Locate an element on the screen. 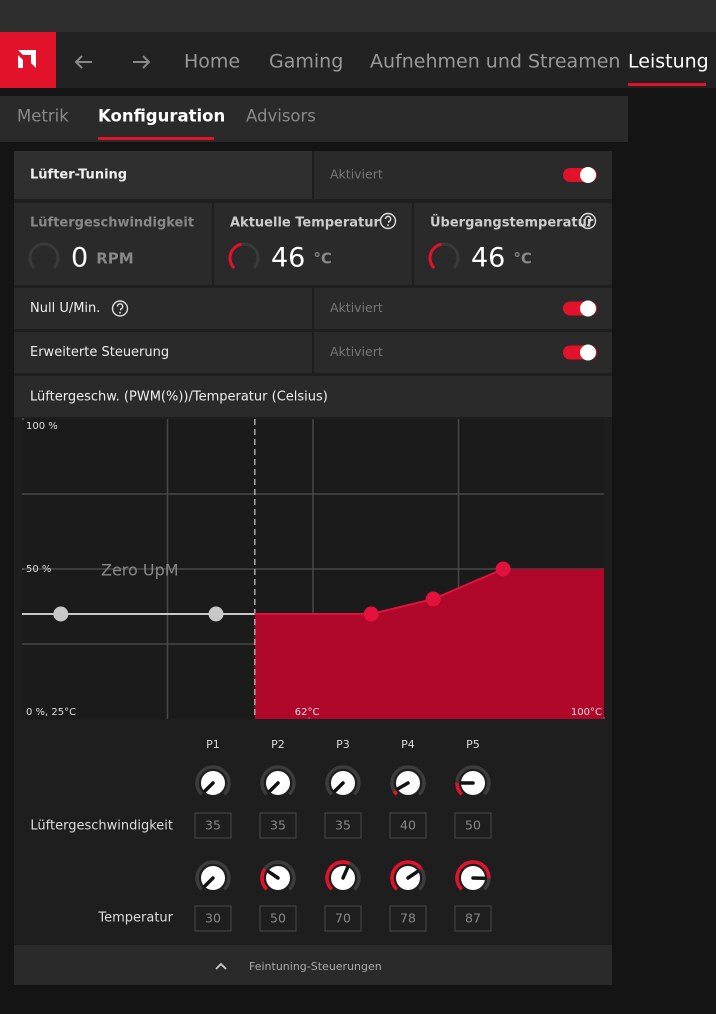 This screenshot has width=716, height=1014. gauge-label: Lüftergeschwindigkeit is located at coordinates (112, 223).